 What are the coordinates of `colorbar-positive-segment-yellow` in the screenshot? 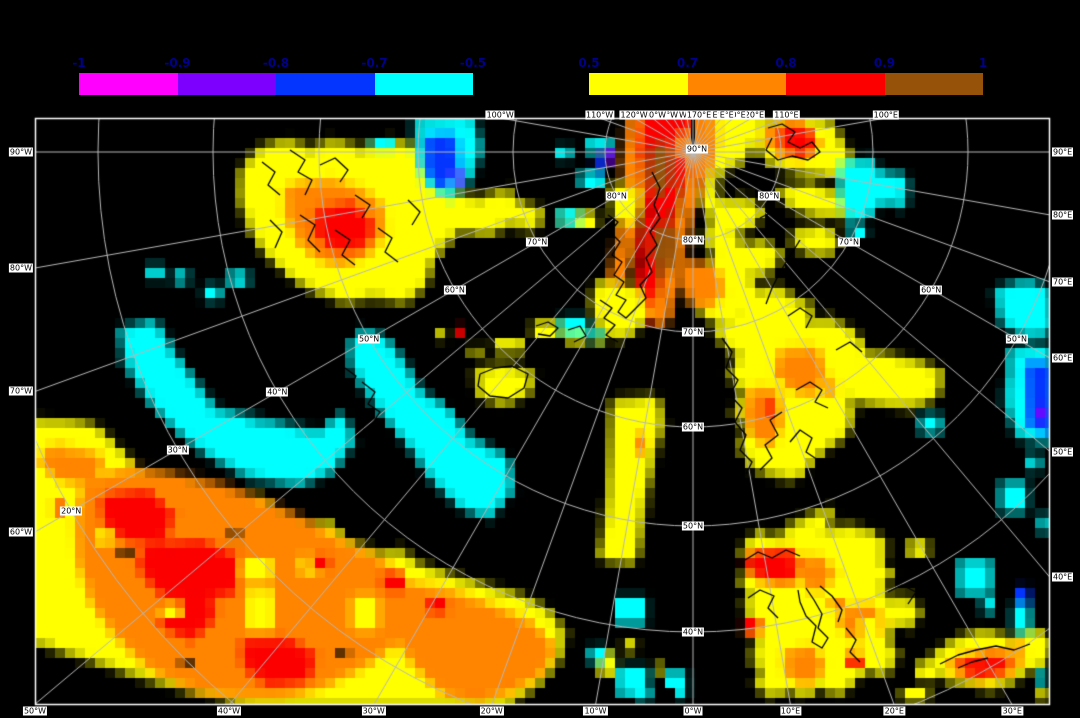 It's located at (638, 84).